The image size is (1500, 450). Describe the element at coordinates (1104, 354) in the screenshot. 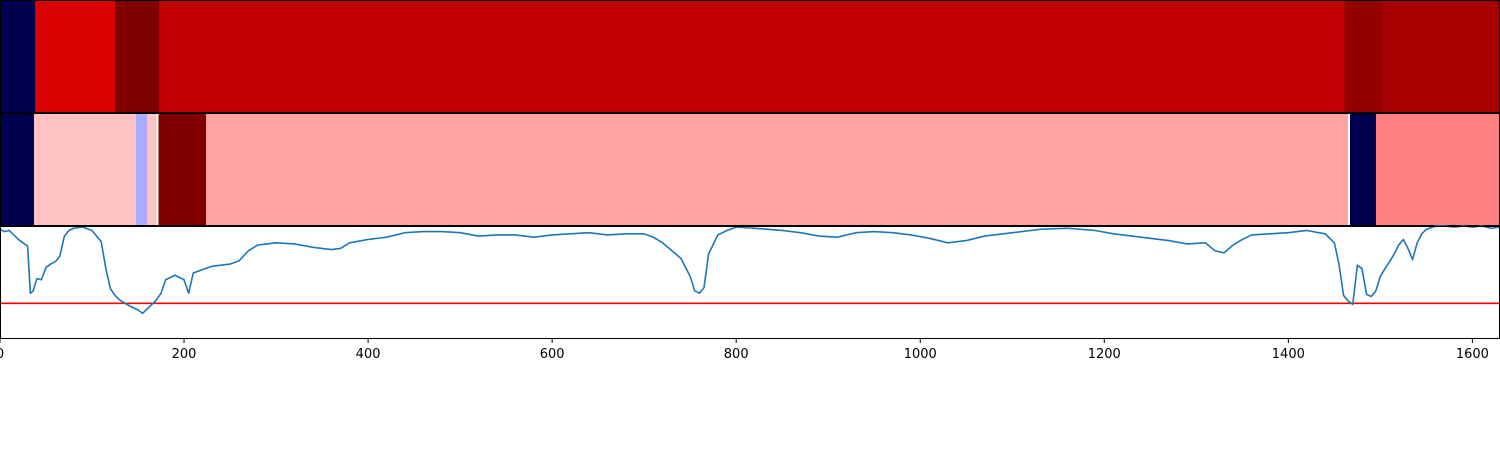

I see `x-tick-label: 1200` at that location.